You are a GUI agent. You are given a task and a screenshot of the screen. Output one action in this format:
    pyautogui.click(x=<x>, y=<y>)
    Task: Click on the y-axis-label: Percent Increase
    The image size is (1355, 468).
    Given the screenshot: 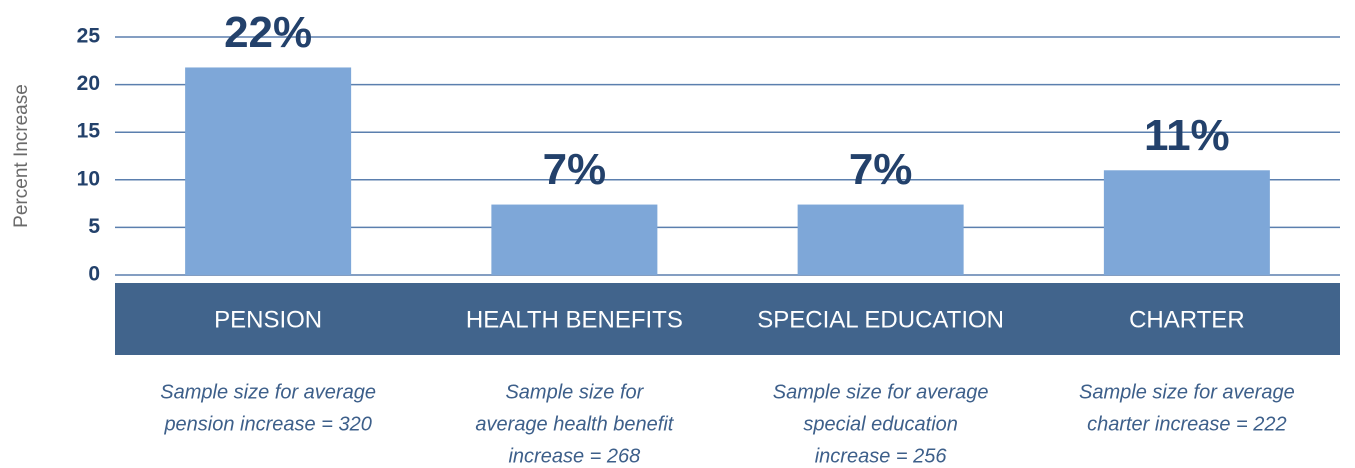 What is the action you would take?
    pyautogui.click(x=21, y=156)
    